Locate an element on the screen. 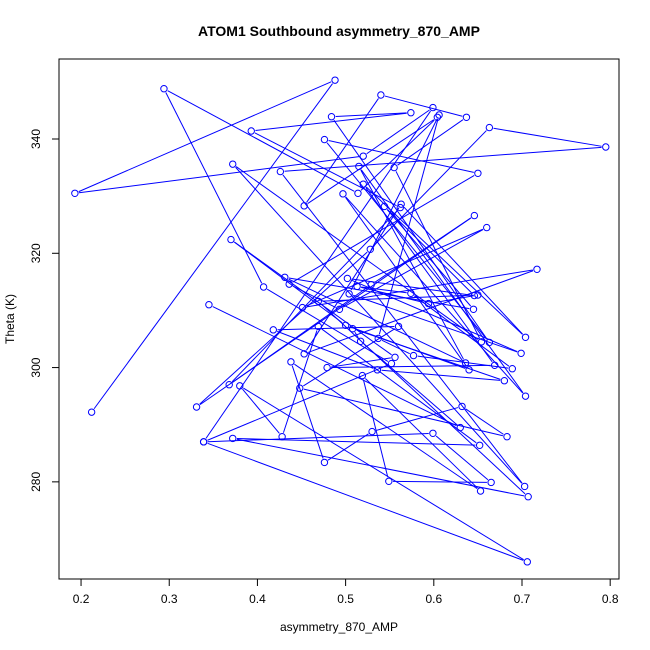 This screenshot has width=650, height=650. x-tick-label: 0.2 is located at coordinates (81, 599).